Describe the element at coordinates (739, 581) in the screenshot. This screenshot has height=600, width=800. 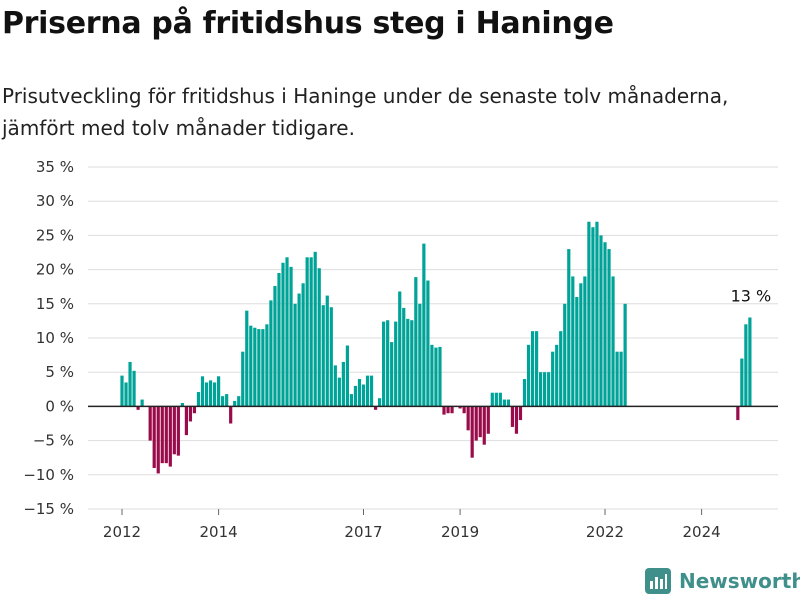
I see `brand-name: Newsworthy` at that location.